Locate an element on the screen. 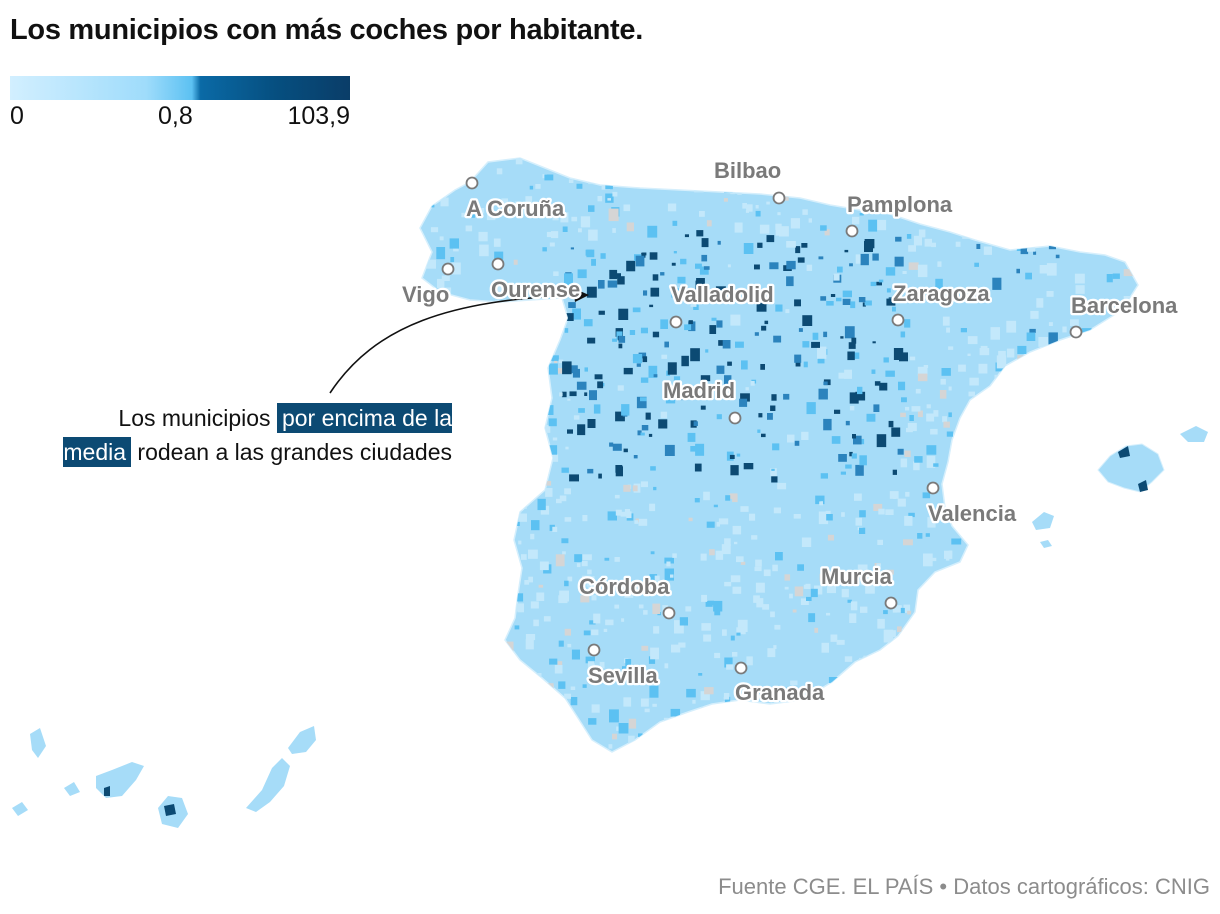 The width and height of the screenshot is (1220, 914). fuerteventura-island is located at coordinates (268, 785).